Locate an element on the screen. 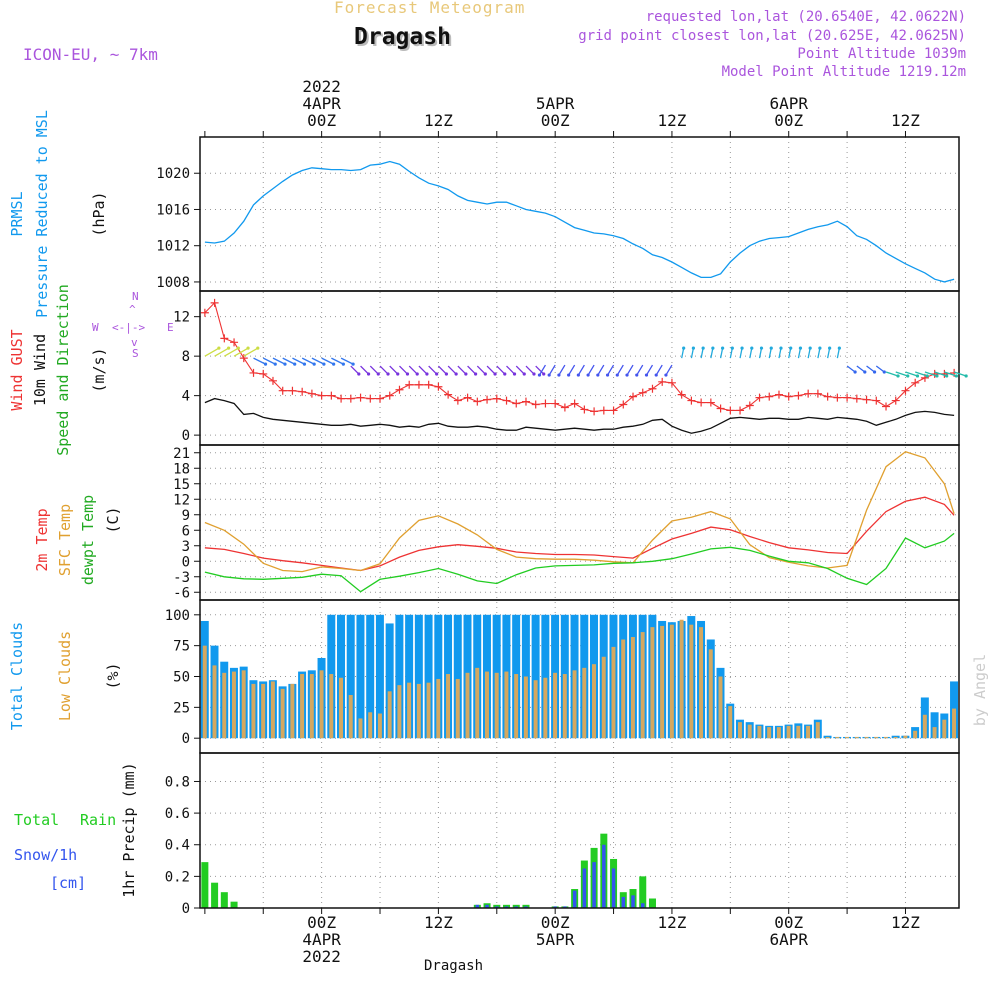 The width and height of the screenshot is (1000, 1000). y-tick-label: 50 is located at coordinates (181, 678).